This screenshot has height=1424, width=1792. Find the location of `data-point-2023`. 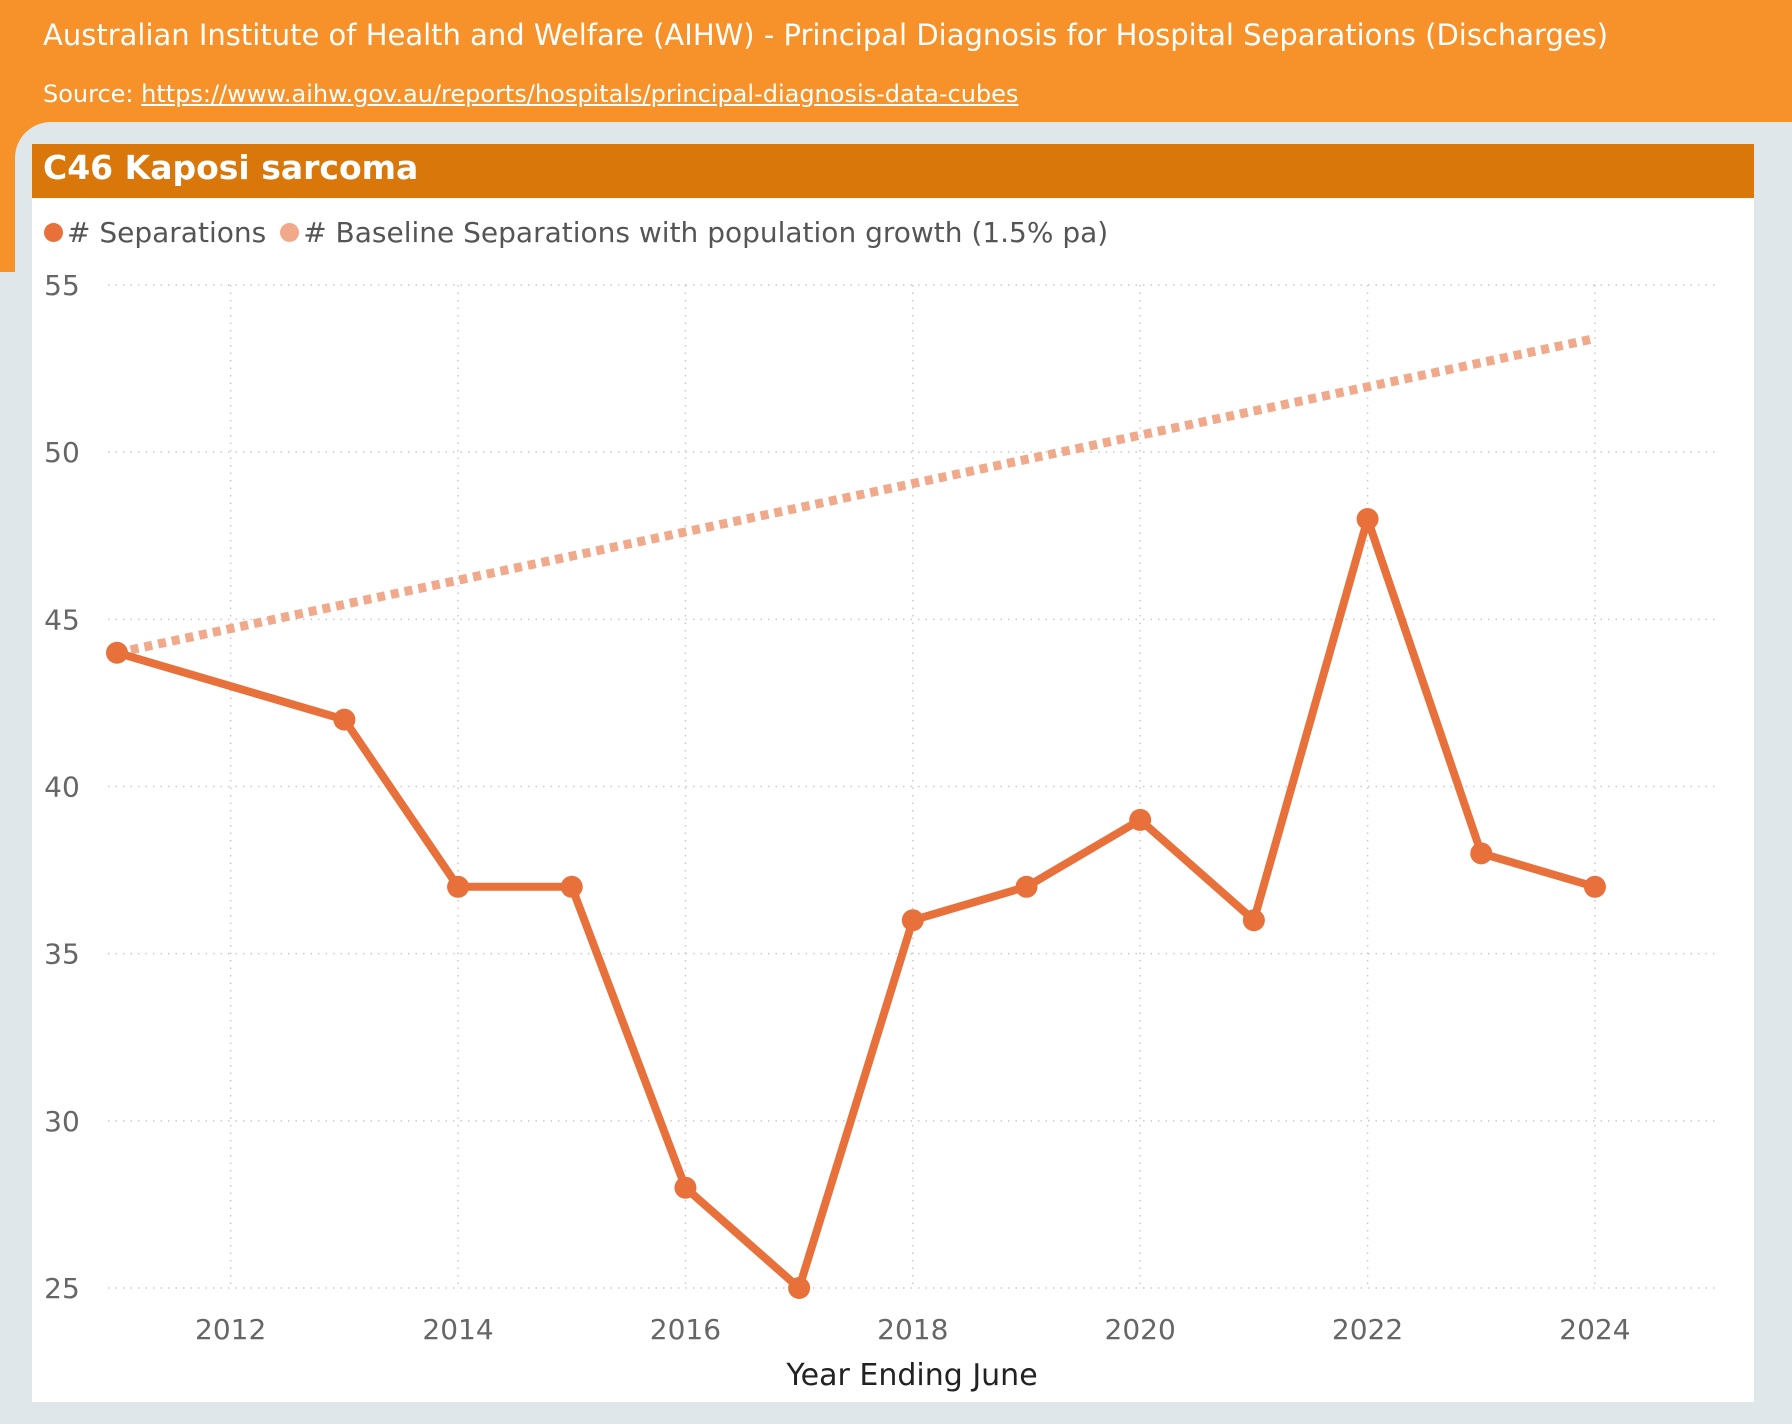

data-point-2023 is located at coordinates (1481, 853).